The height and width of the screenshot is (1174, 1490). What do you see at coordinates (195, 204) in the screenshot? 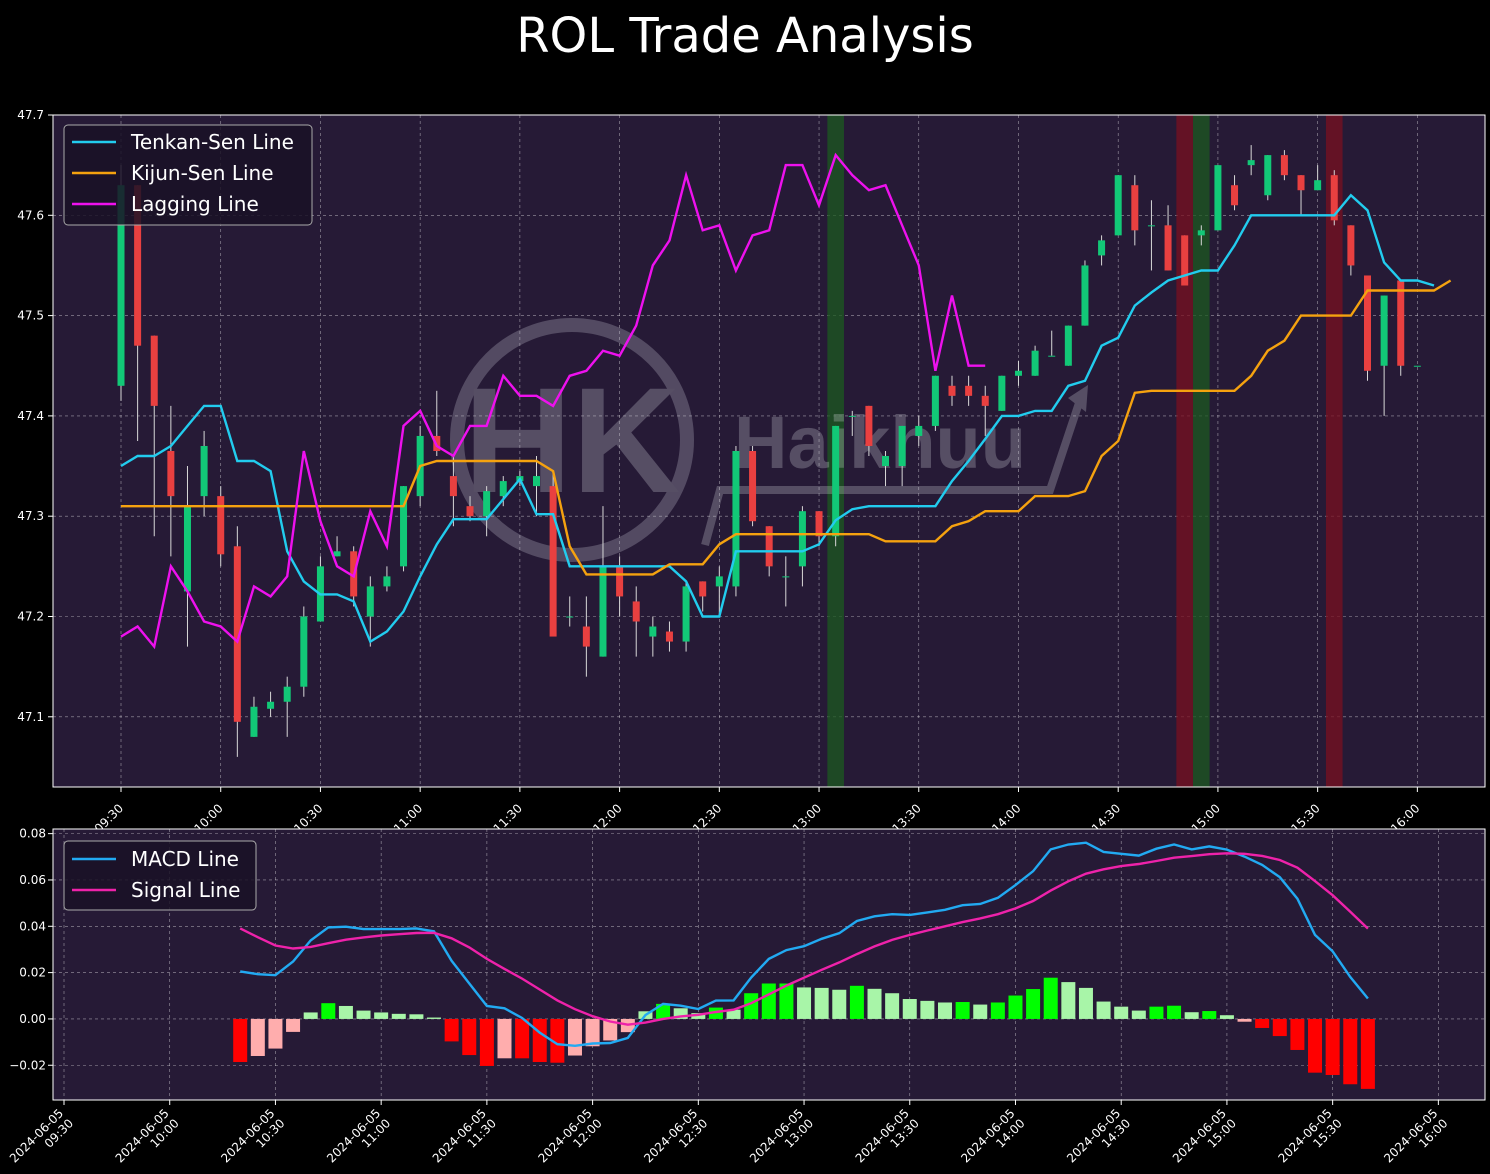
I see `legend-label: Lagging Line` at bounding box center [195, 204].